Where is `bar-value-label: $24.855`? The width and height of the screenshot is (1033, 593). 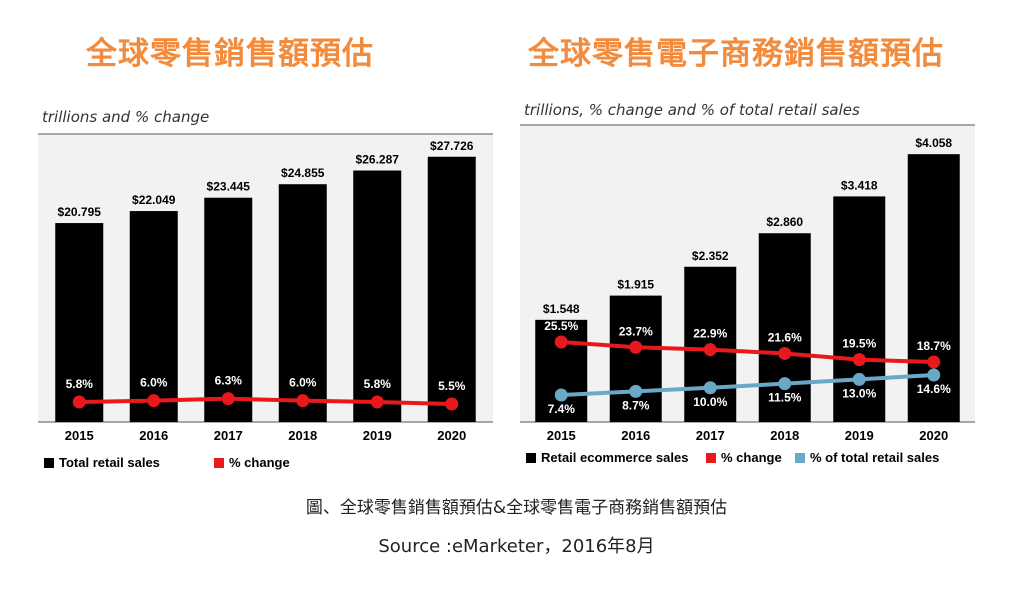 bar-value-label: $24.855 is located at coordinates (303, 173).